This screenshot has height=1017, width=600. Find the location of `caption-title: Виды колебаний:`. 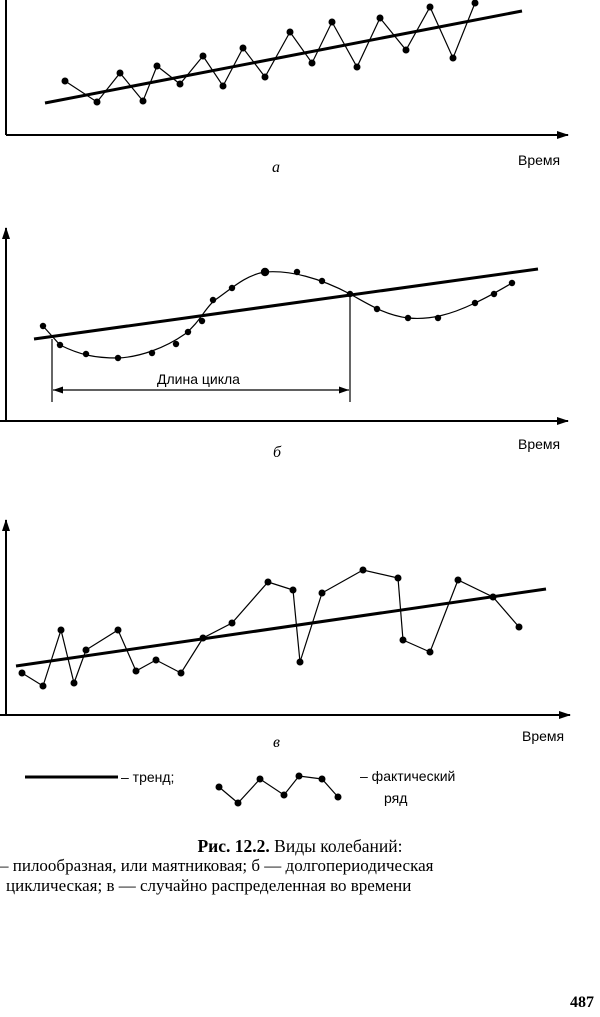

caption-title: Виды колебаний: is located at coordinates (336, 846).